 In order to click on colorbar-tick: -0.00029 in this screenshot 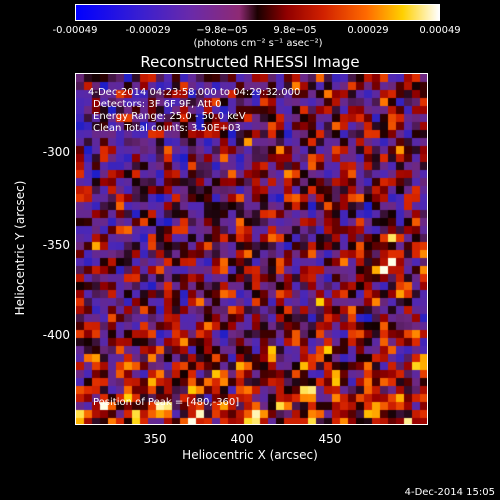, I will do `click(148, 30)`.